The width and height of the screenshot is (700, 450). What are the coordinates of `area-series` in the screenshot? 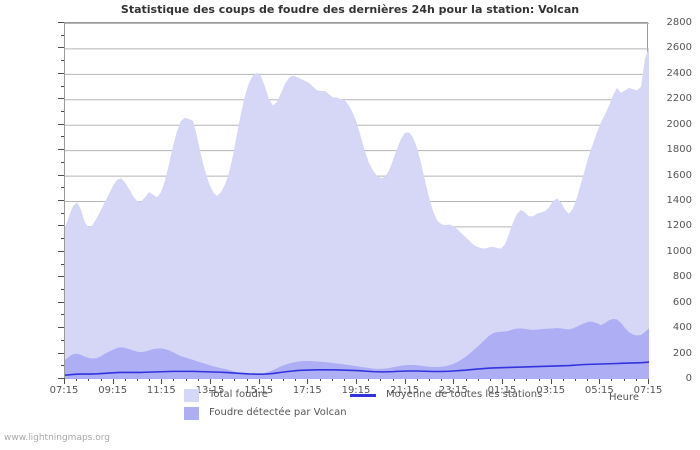 It's located at (357, 348).